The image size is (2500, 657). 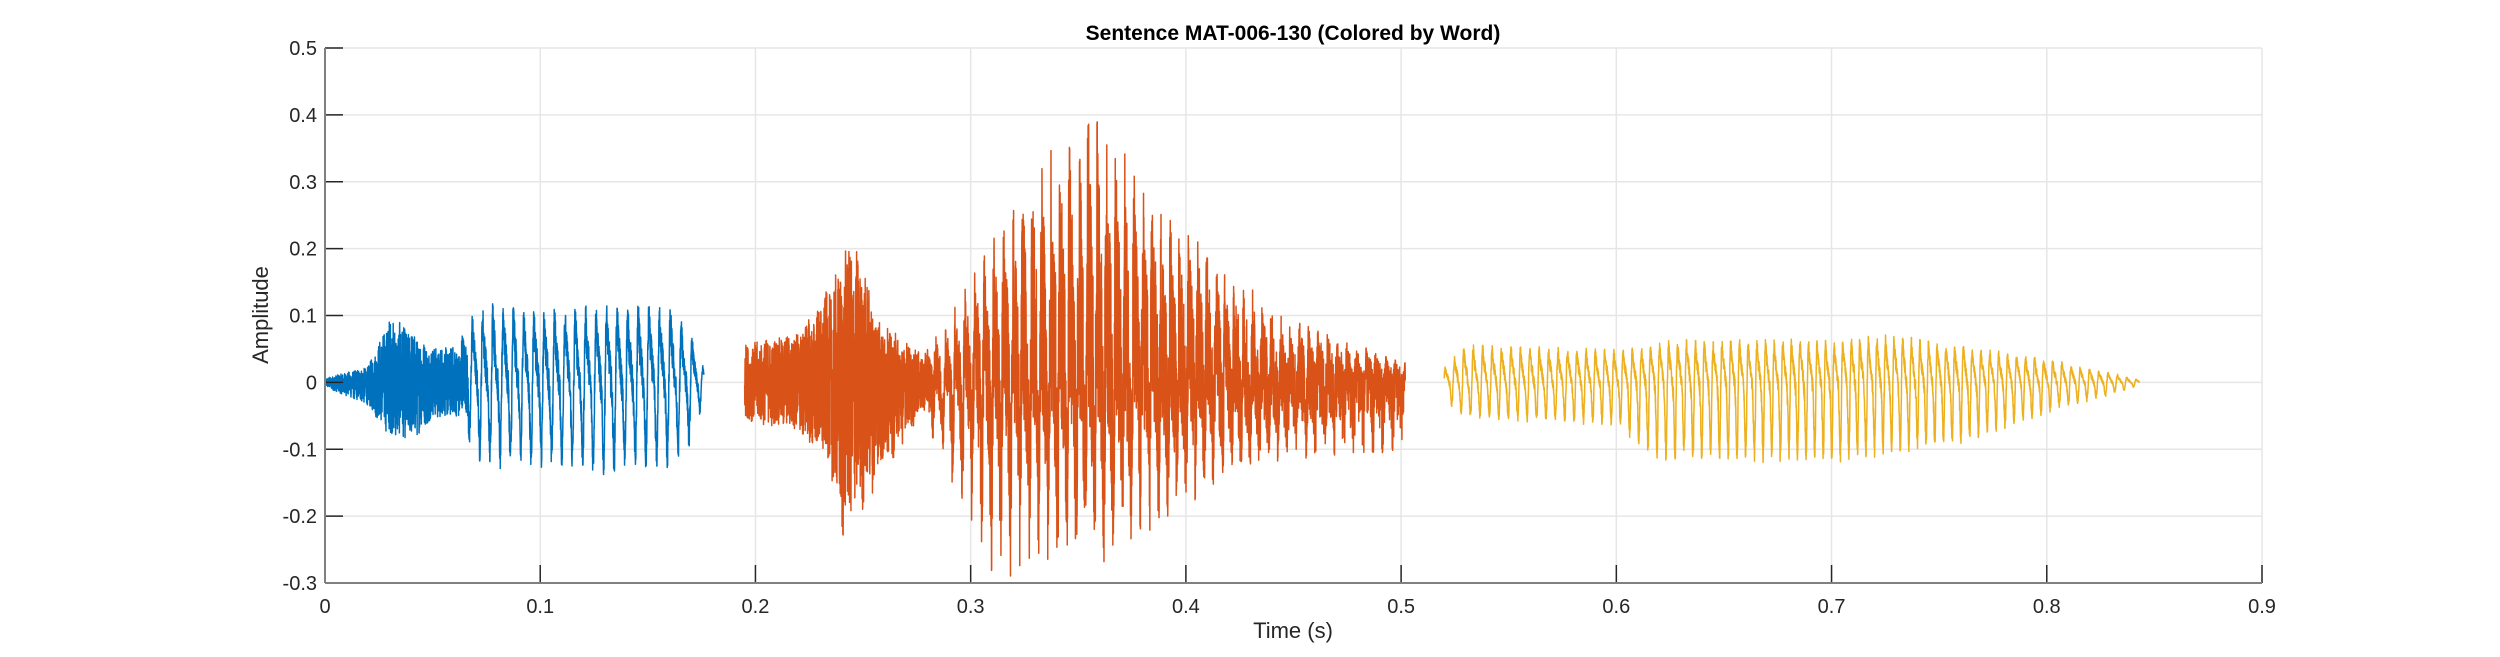 What do you see at coordinates (311, 383) in the screenshot?
I see `y-tick-label: 0` at bounding box center [311, 383].